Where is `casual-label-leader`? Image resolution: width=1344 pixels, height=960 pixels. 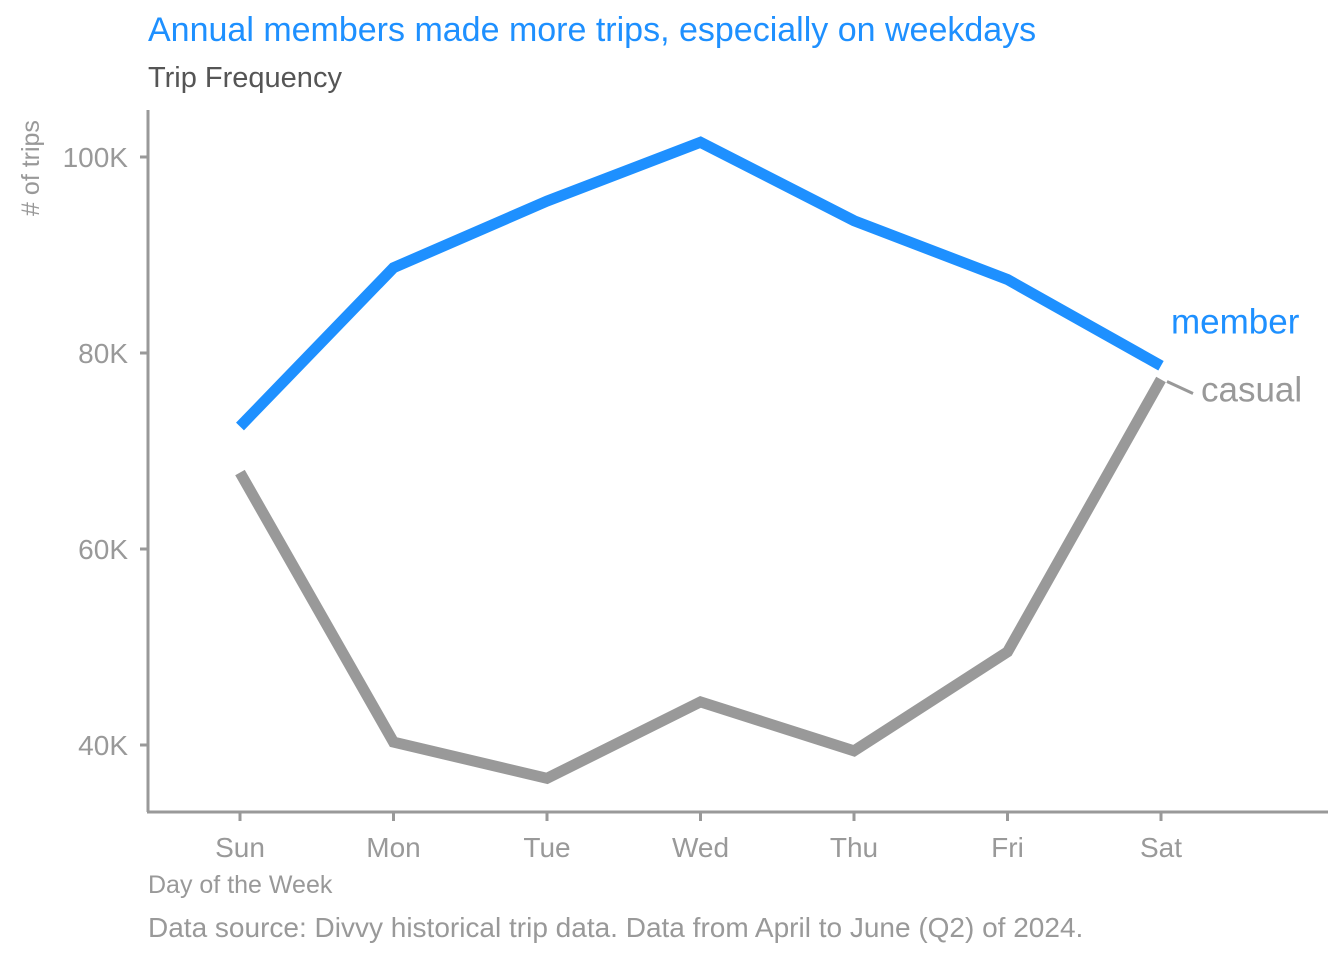 casual-label-leader is located at coordinates (1180, 387).